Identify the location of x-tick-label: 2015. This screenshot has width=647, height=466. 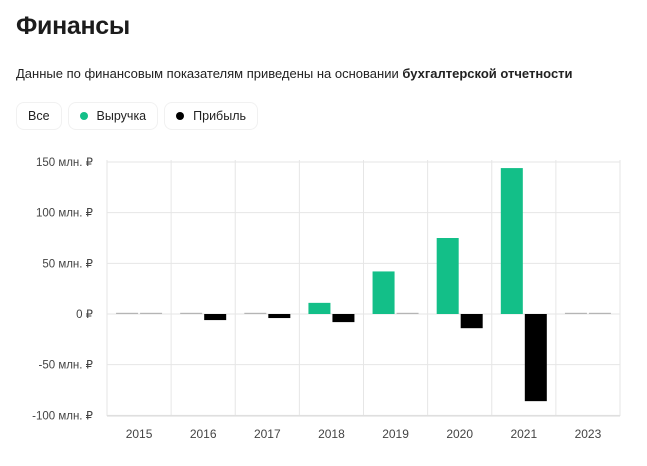
(139, 434).